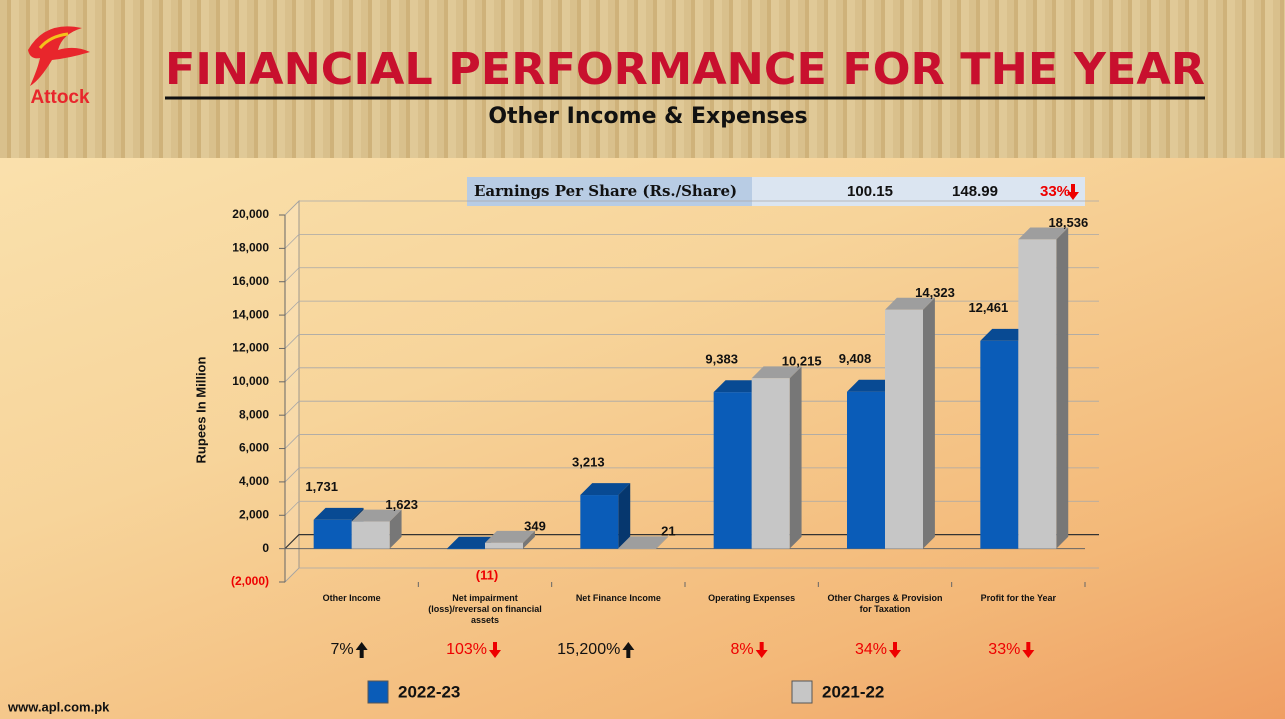 This screenshot has height=719, width=1285. What do you see at coordinates (752, 598) in the screenshot?
I see `x-tick-label: Operating Expenses` at bounding box center [752, 598].